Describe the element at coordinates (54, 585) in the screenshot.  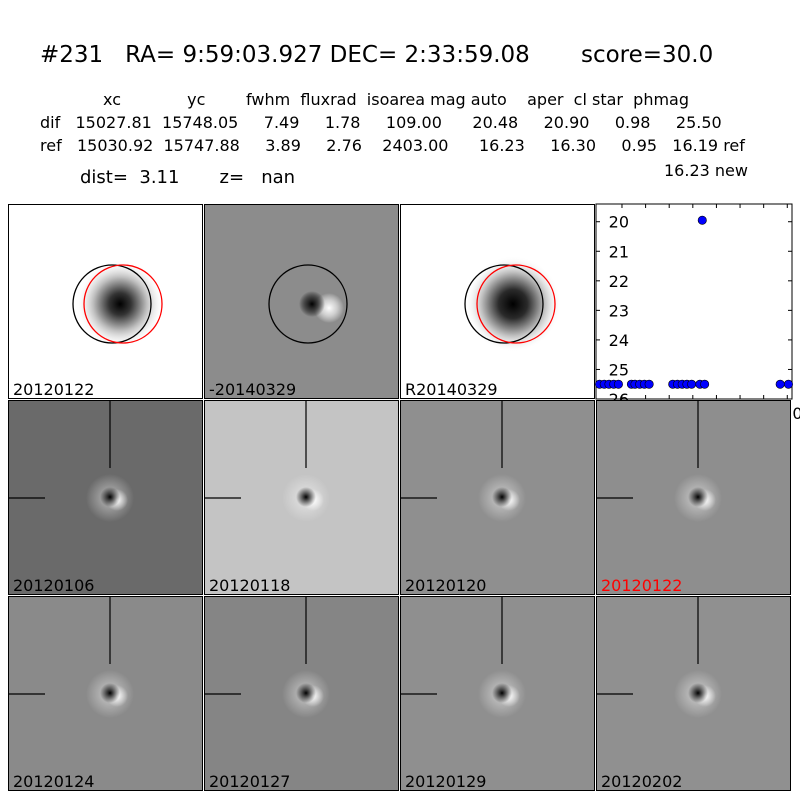
I see `stamp-label: 20120106` at that location.